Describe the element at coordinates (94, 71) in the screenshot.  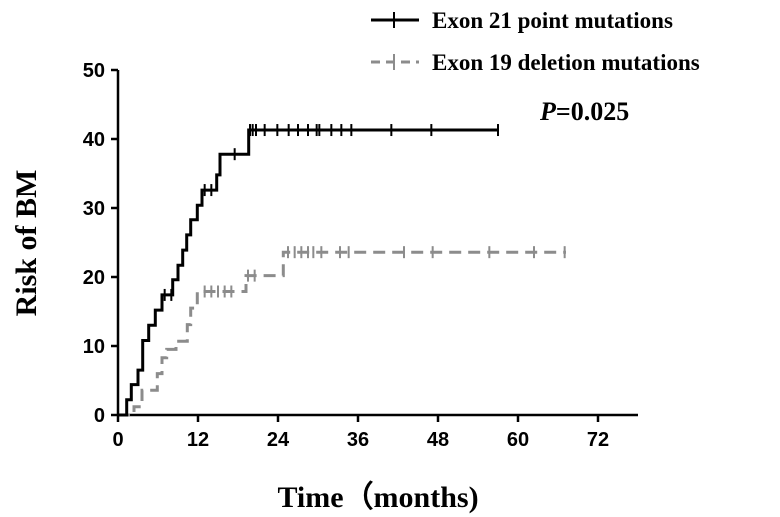
I see `y-tick-label: 50` at that location.